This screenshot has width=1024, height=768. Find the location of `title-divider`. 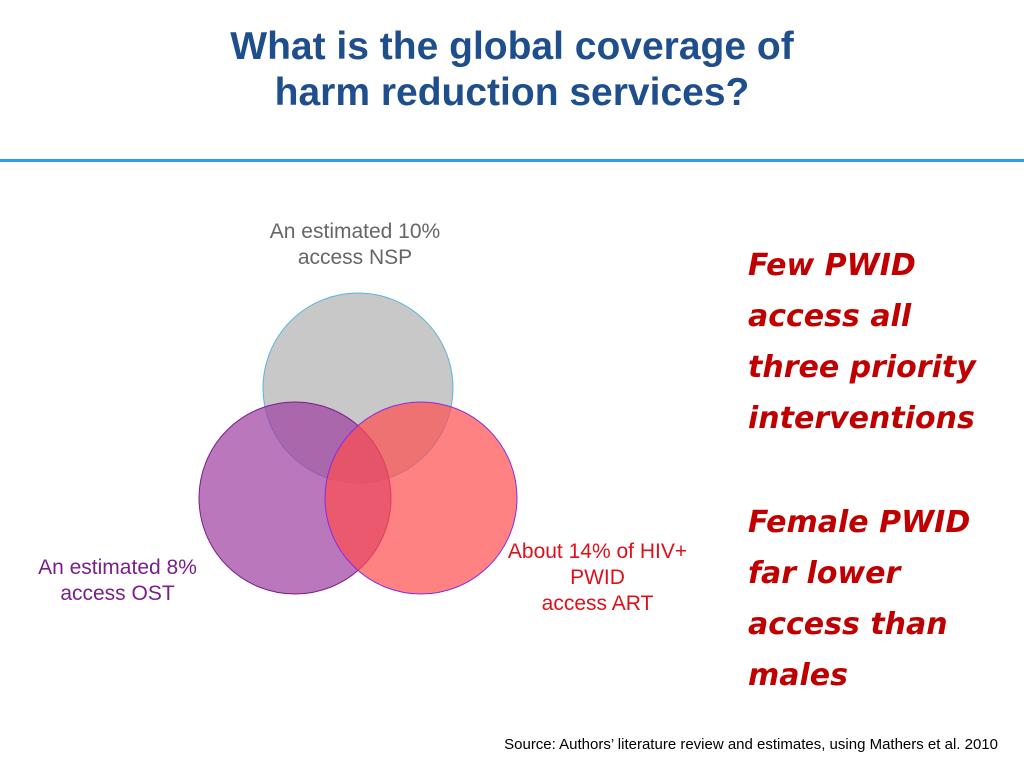

title-divider is located at coordinates (512, 160).